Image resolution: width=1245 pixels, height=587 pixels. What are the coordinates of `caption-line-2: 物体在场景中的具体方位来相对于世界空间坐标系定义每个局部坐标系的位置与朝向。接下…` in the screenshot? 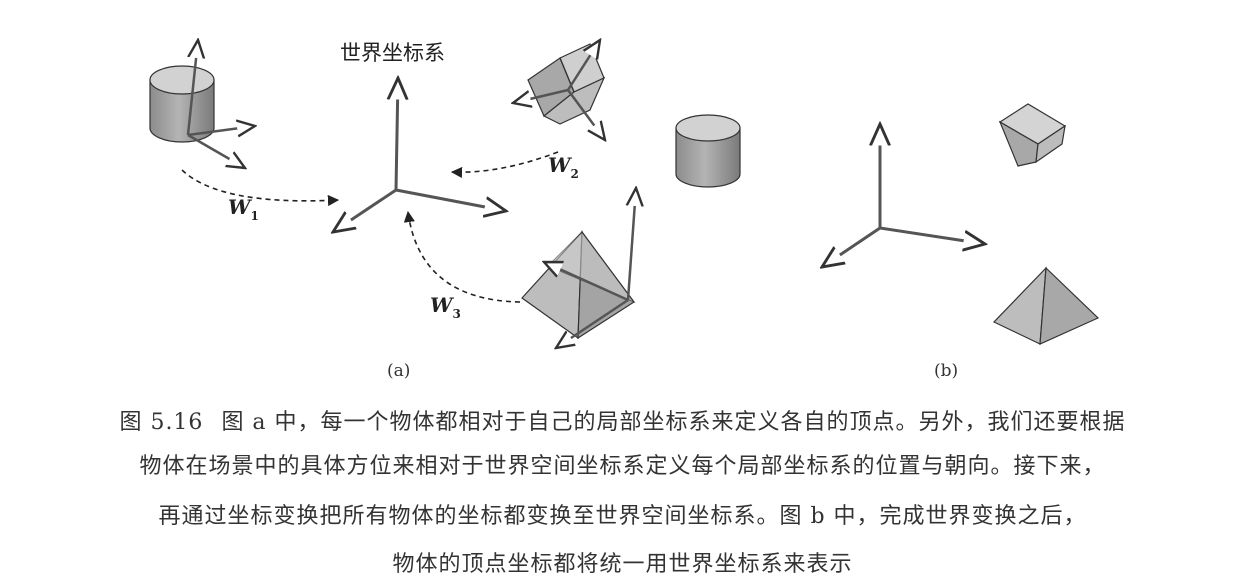 It's located at (622, 466).